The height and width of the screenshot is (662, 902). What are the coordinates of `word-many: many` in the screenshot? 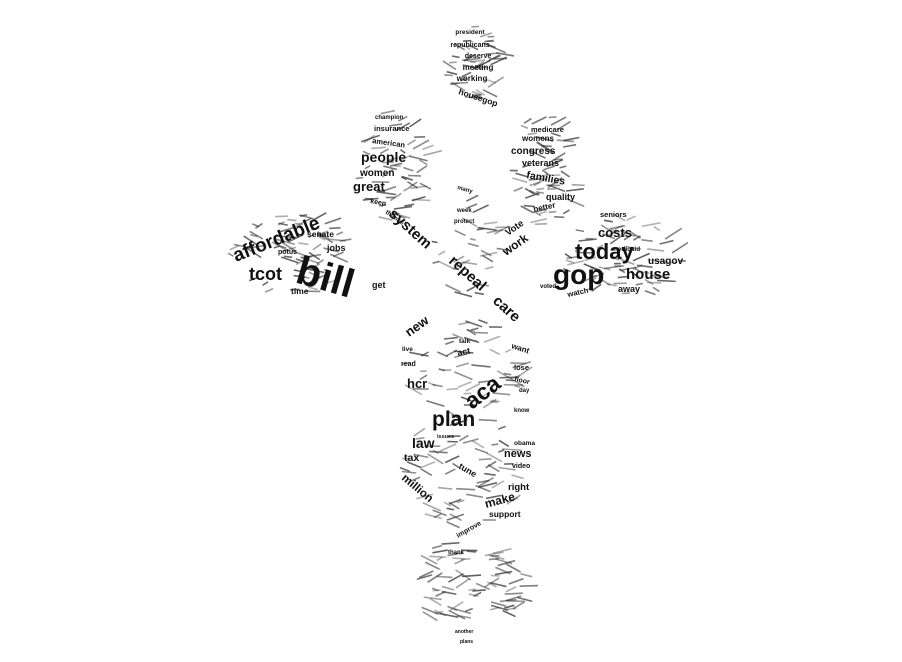 It's located at (464, 190).